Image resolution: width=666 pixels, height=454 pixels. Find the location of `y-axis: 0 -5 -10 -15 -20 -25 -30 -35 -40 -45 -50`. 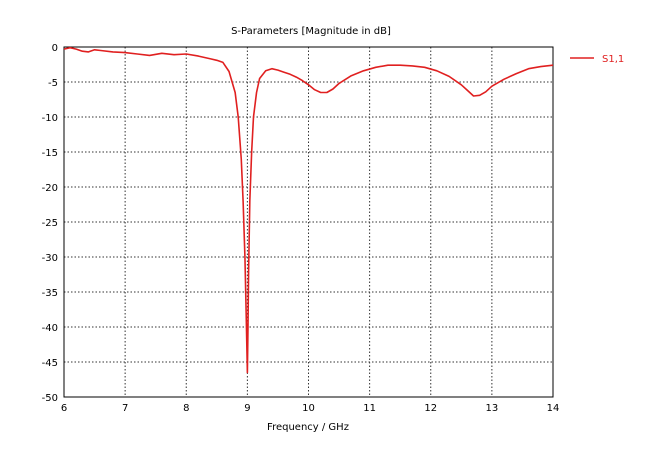

y-axis: 0 -5 -10 -15 -20 -25 -30 -35 -40 -45 -50 is located at coordinates (50, 223).